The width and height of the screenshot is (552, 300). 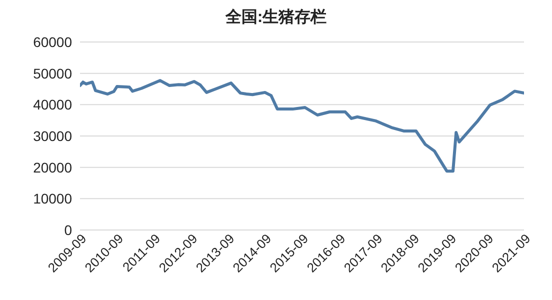 I want to click on y-tick-label: 10000, so click(x=52, y=198).